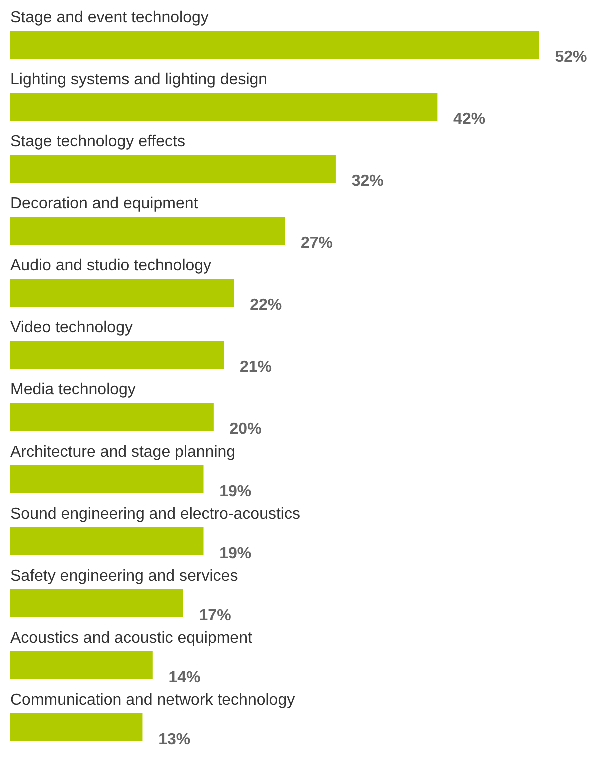 Image resolution: width=605 pixels, height=758 pixels. What do you see at coordinates (123, 452) in the screenshot?
I see `y-tick-label: Architecture and stage planning` at bounding box center [123, 452].